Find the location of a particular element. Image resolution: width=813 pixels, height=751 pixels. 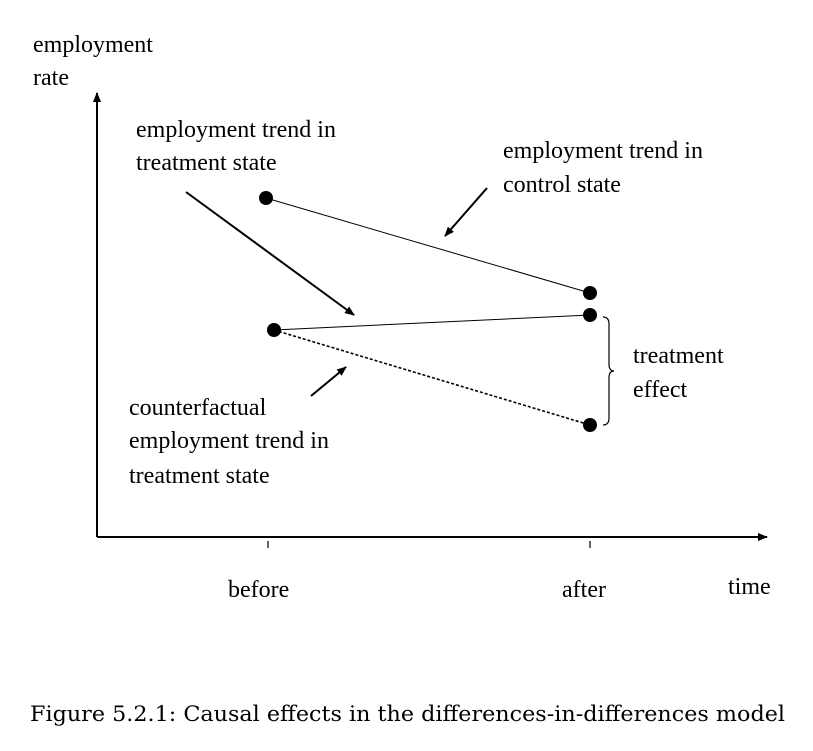

treatment-trend-line is located at coordinates (432, 322).